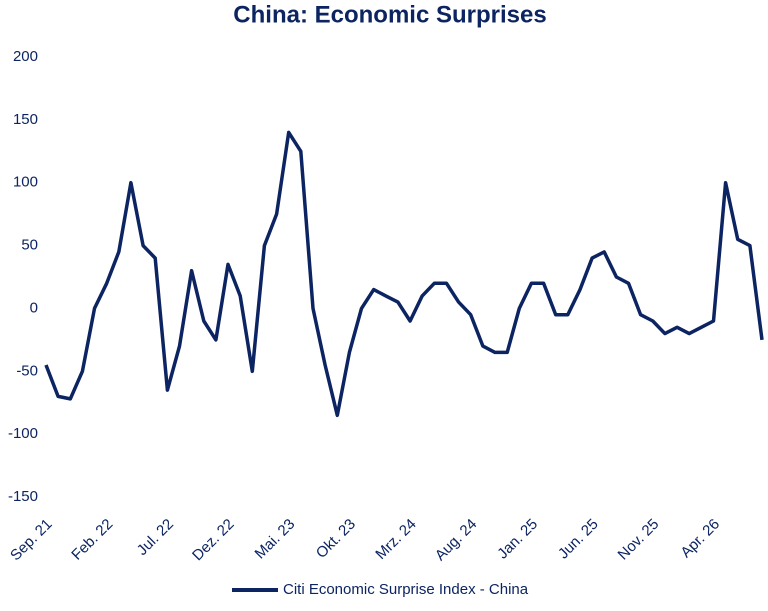 Image resolution: width=768 pixels, height=611 pixels. I want to click on x-tick-label: Jan. 25, so click(517, 539).